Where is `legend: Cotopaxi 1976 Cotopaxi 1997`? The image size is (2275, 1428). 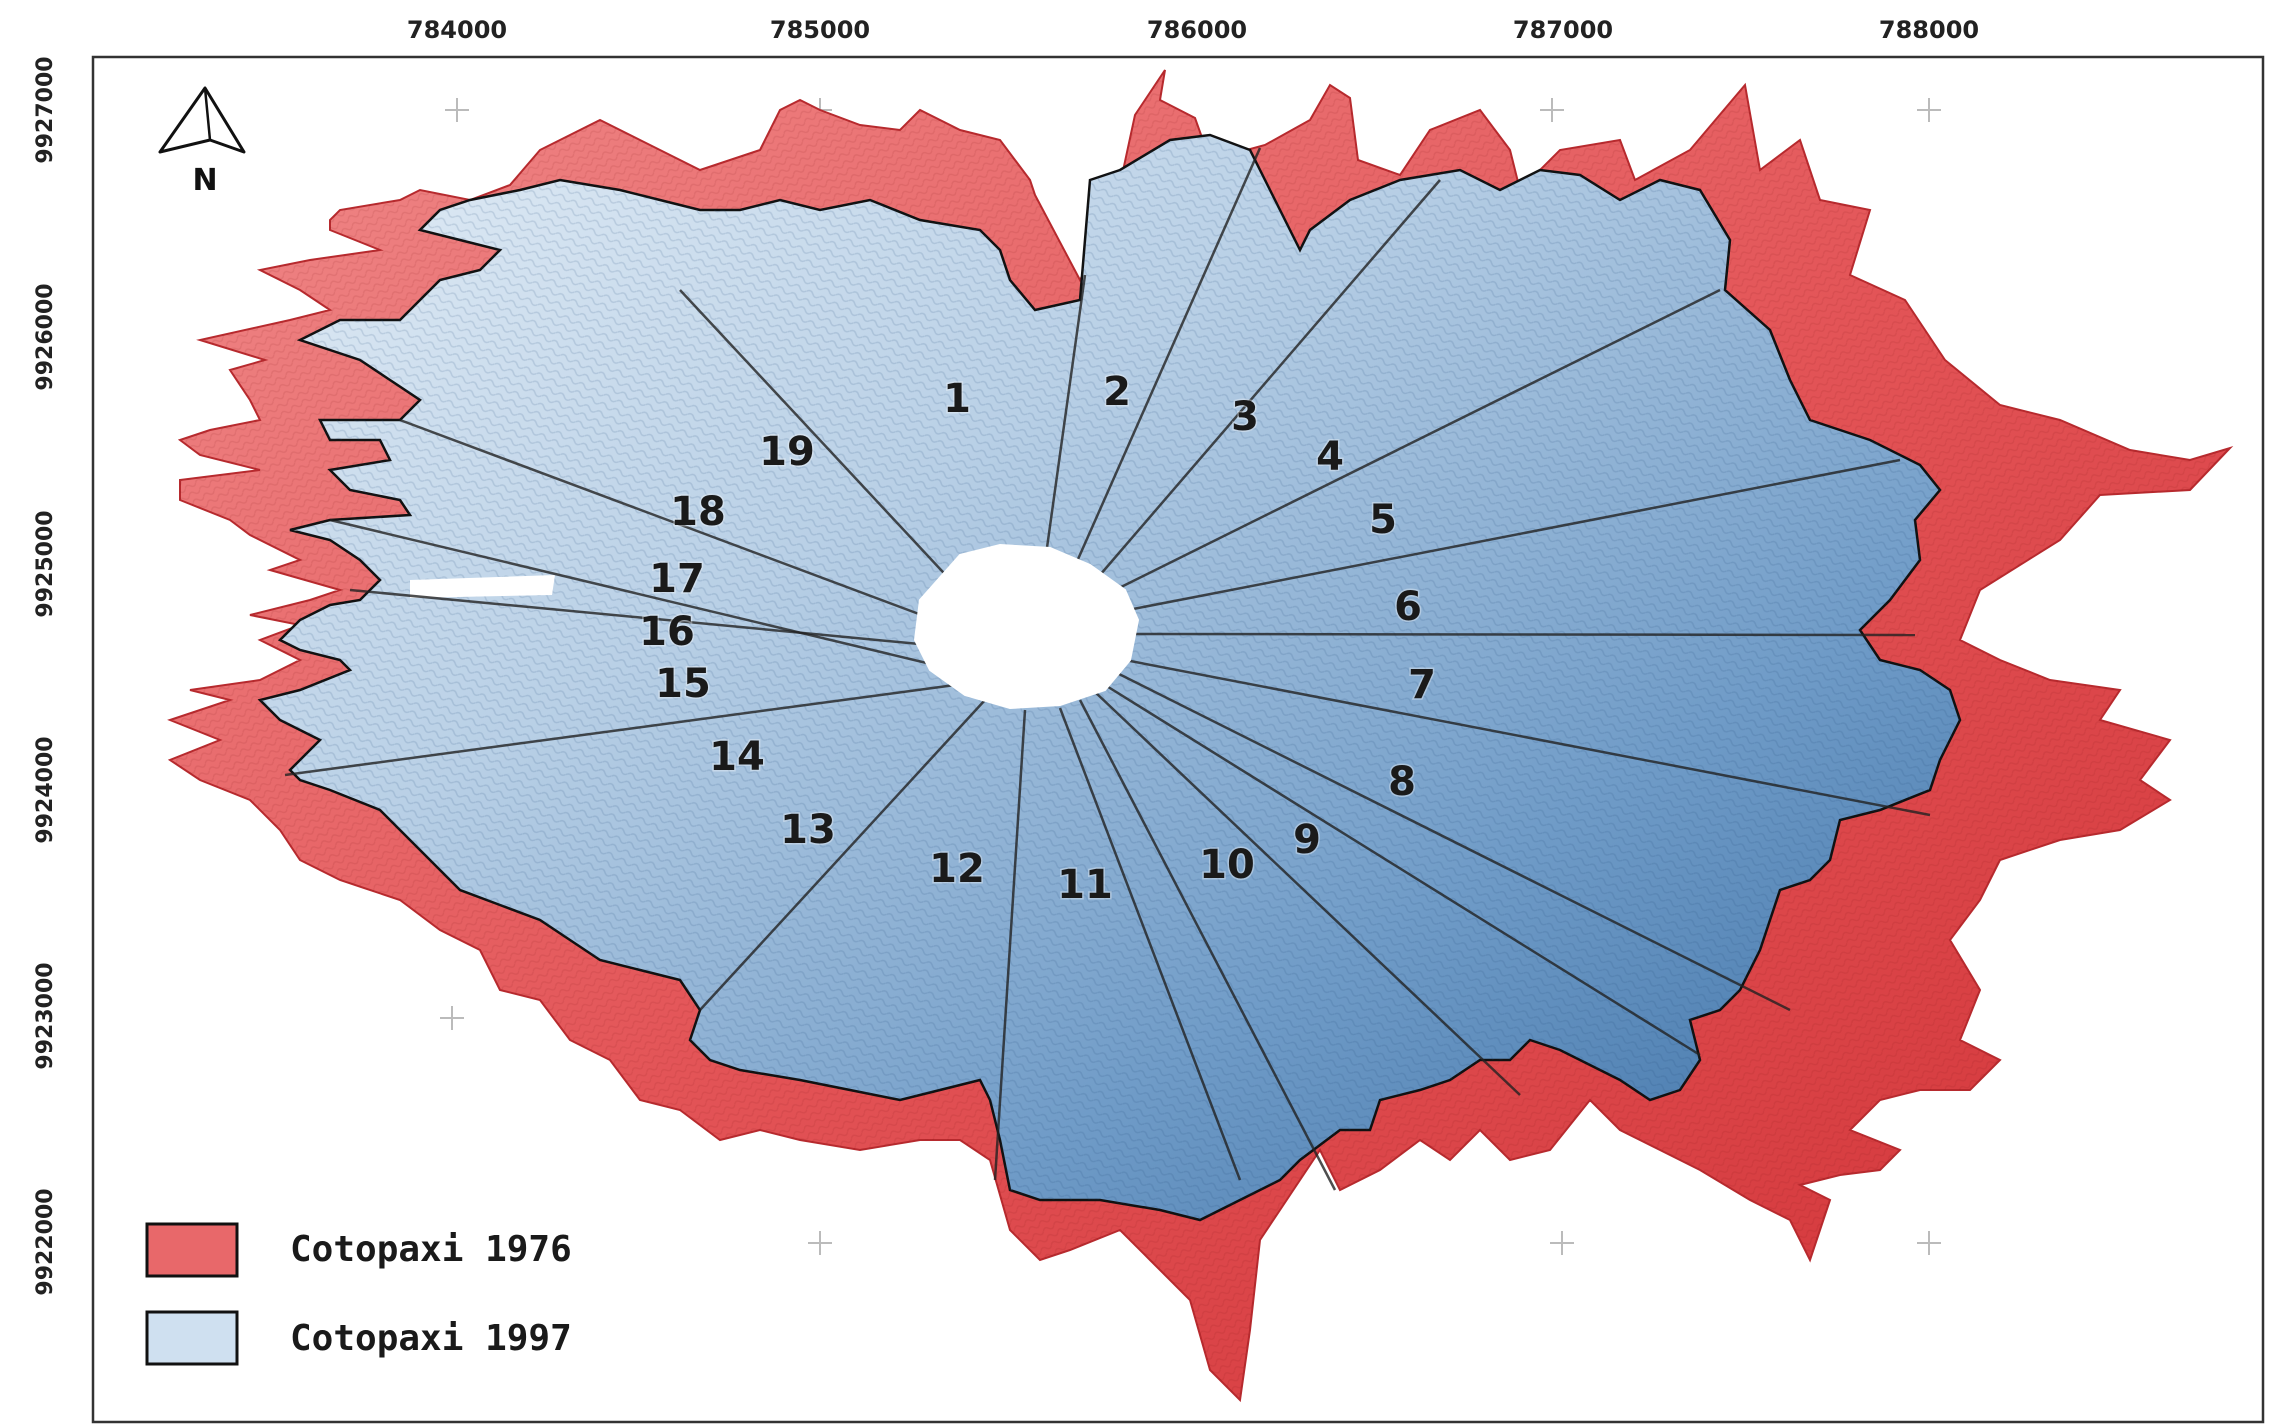
legend: Cotopaxi 1976 Cotopaxi 1997 is located at coordinates (358, 1294).